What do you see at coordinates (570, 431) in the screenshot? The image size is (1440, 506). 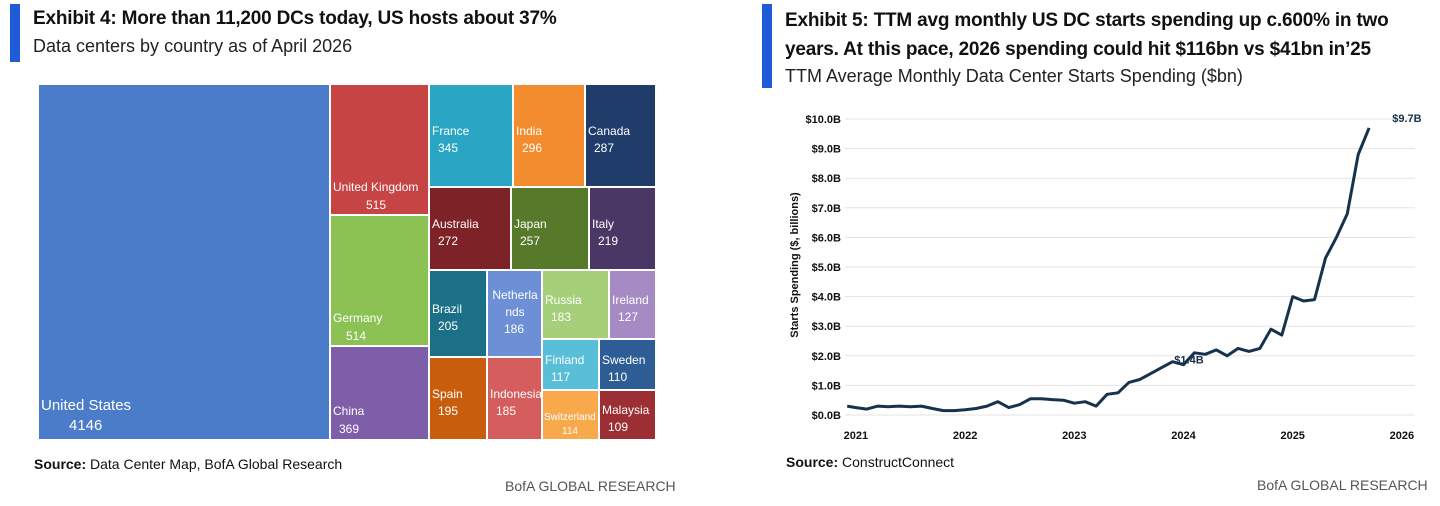 I see `treemap-value: 114` at bounding box center [570, 431].